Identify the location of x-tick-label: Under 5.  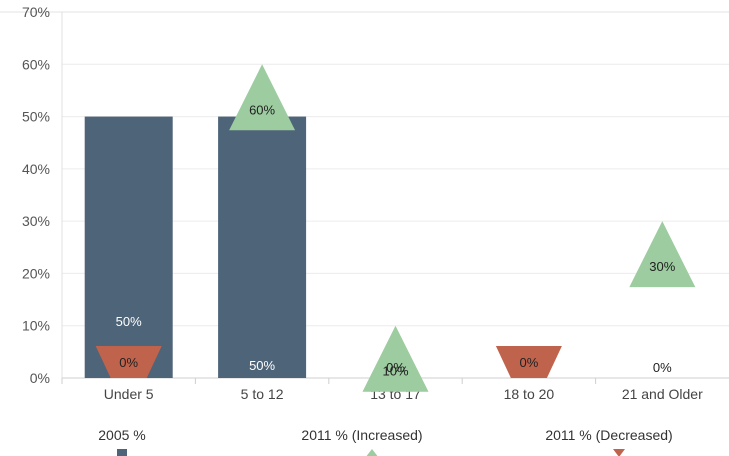
(129, 394).